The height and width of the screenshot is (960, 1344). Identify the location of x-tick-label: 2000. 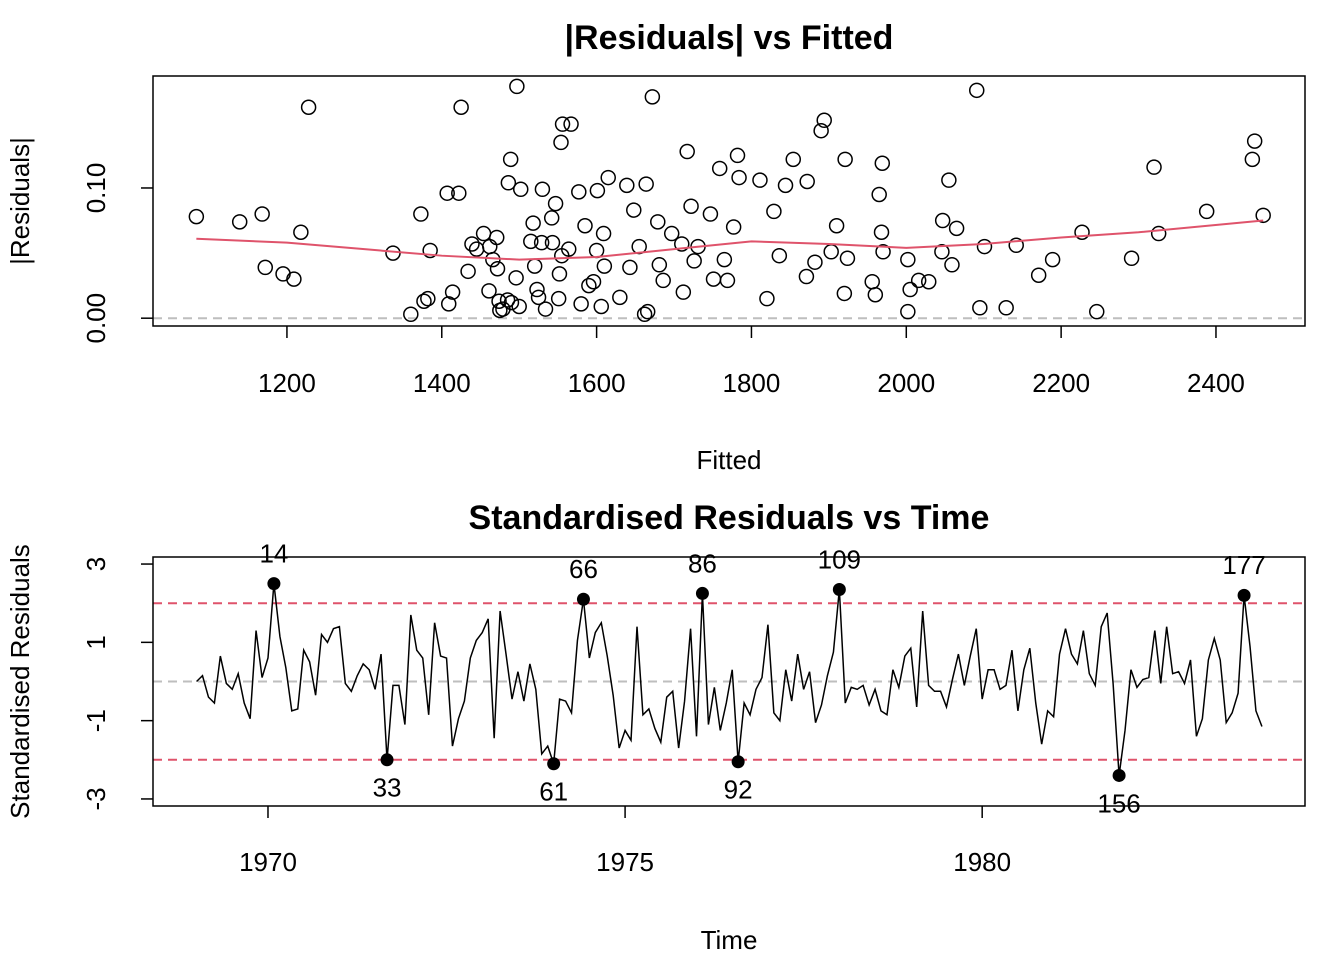
(906, 383).